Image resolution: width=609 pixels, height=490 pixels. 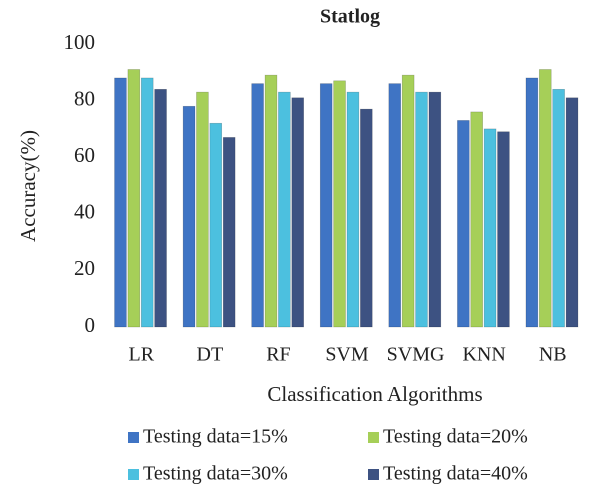 What do you see at coordinates (455, 437) in the screenshot?
I see `legend-label: Testing data=20%` at bounding box center [455, 437].